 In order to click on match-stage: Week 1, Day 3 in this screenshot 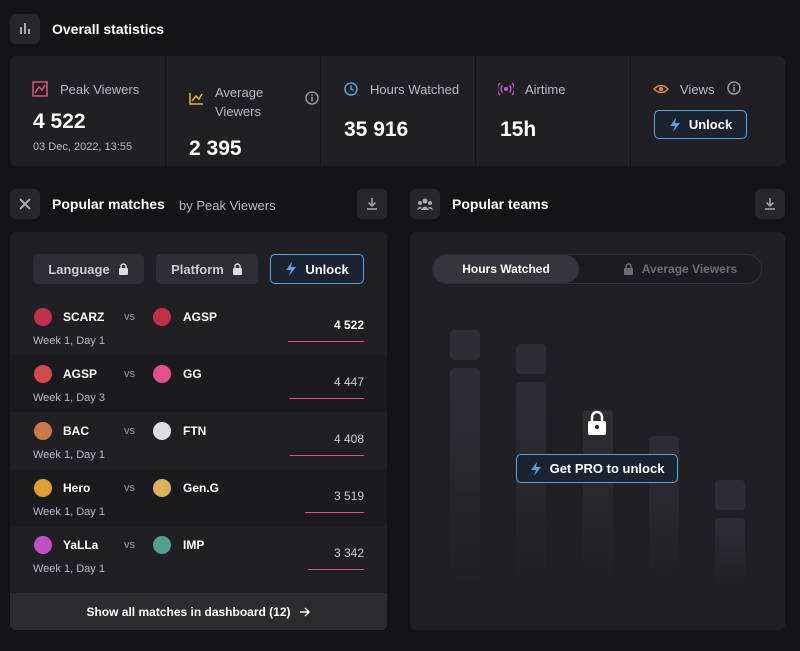, I will do `click(69, 398)`.